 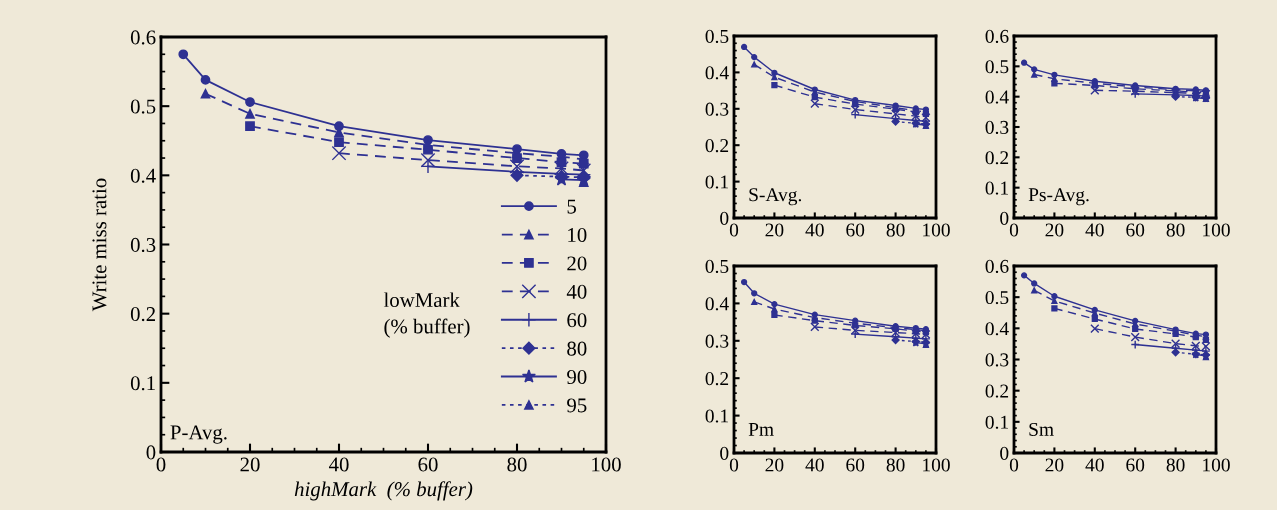 I want to click on legend-label: 90, so click(x=577, y=377).